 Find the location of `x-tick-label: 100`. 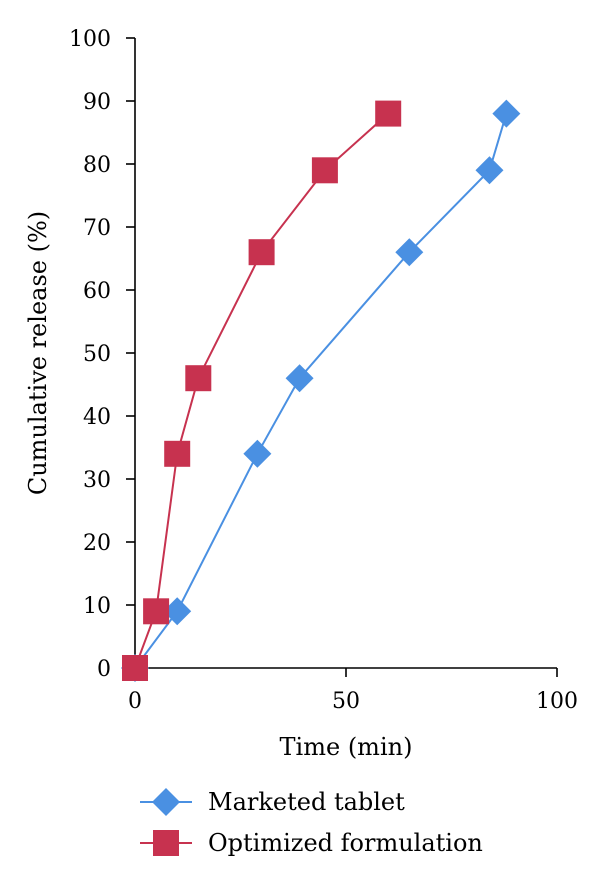

x-tick-label: 100 is located at coordinates (557, 701).